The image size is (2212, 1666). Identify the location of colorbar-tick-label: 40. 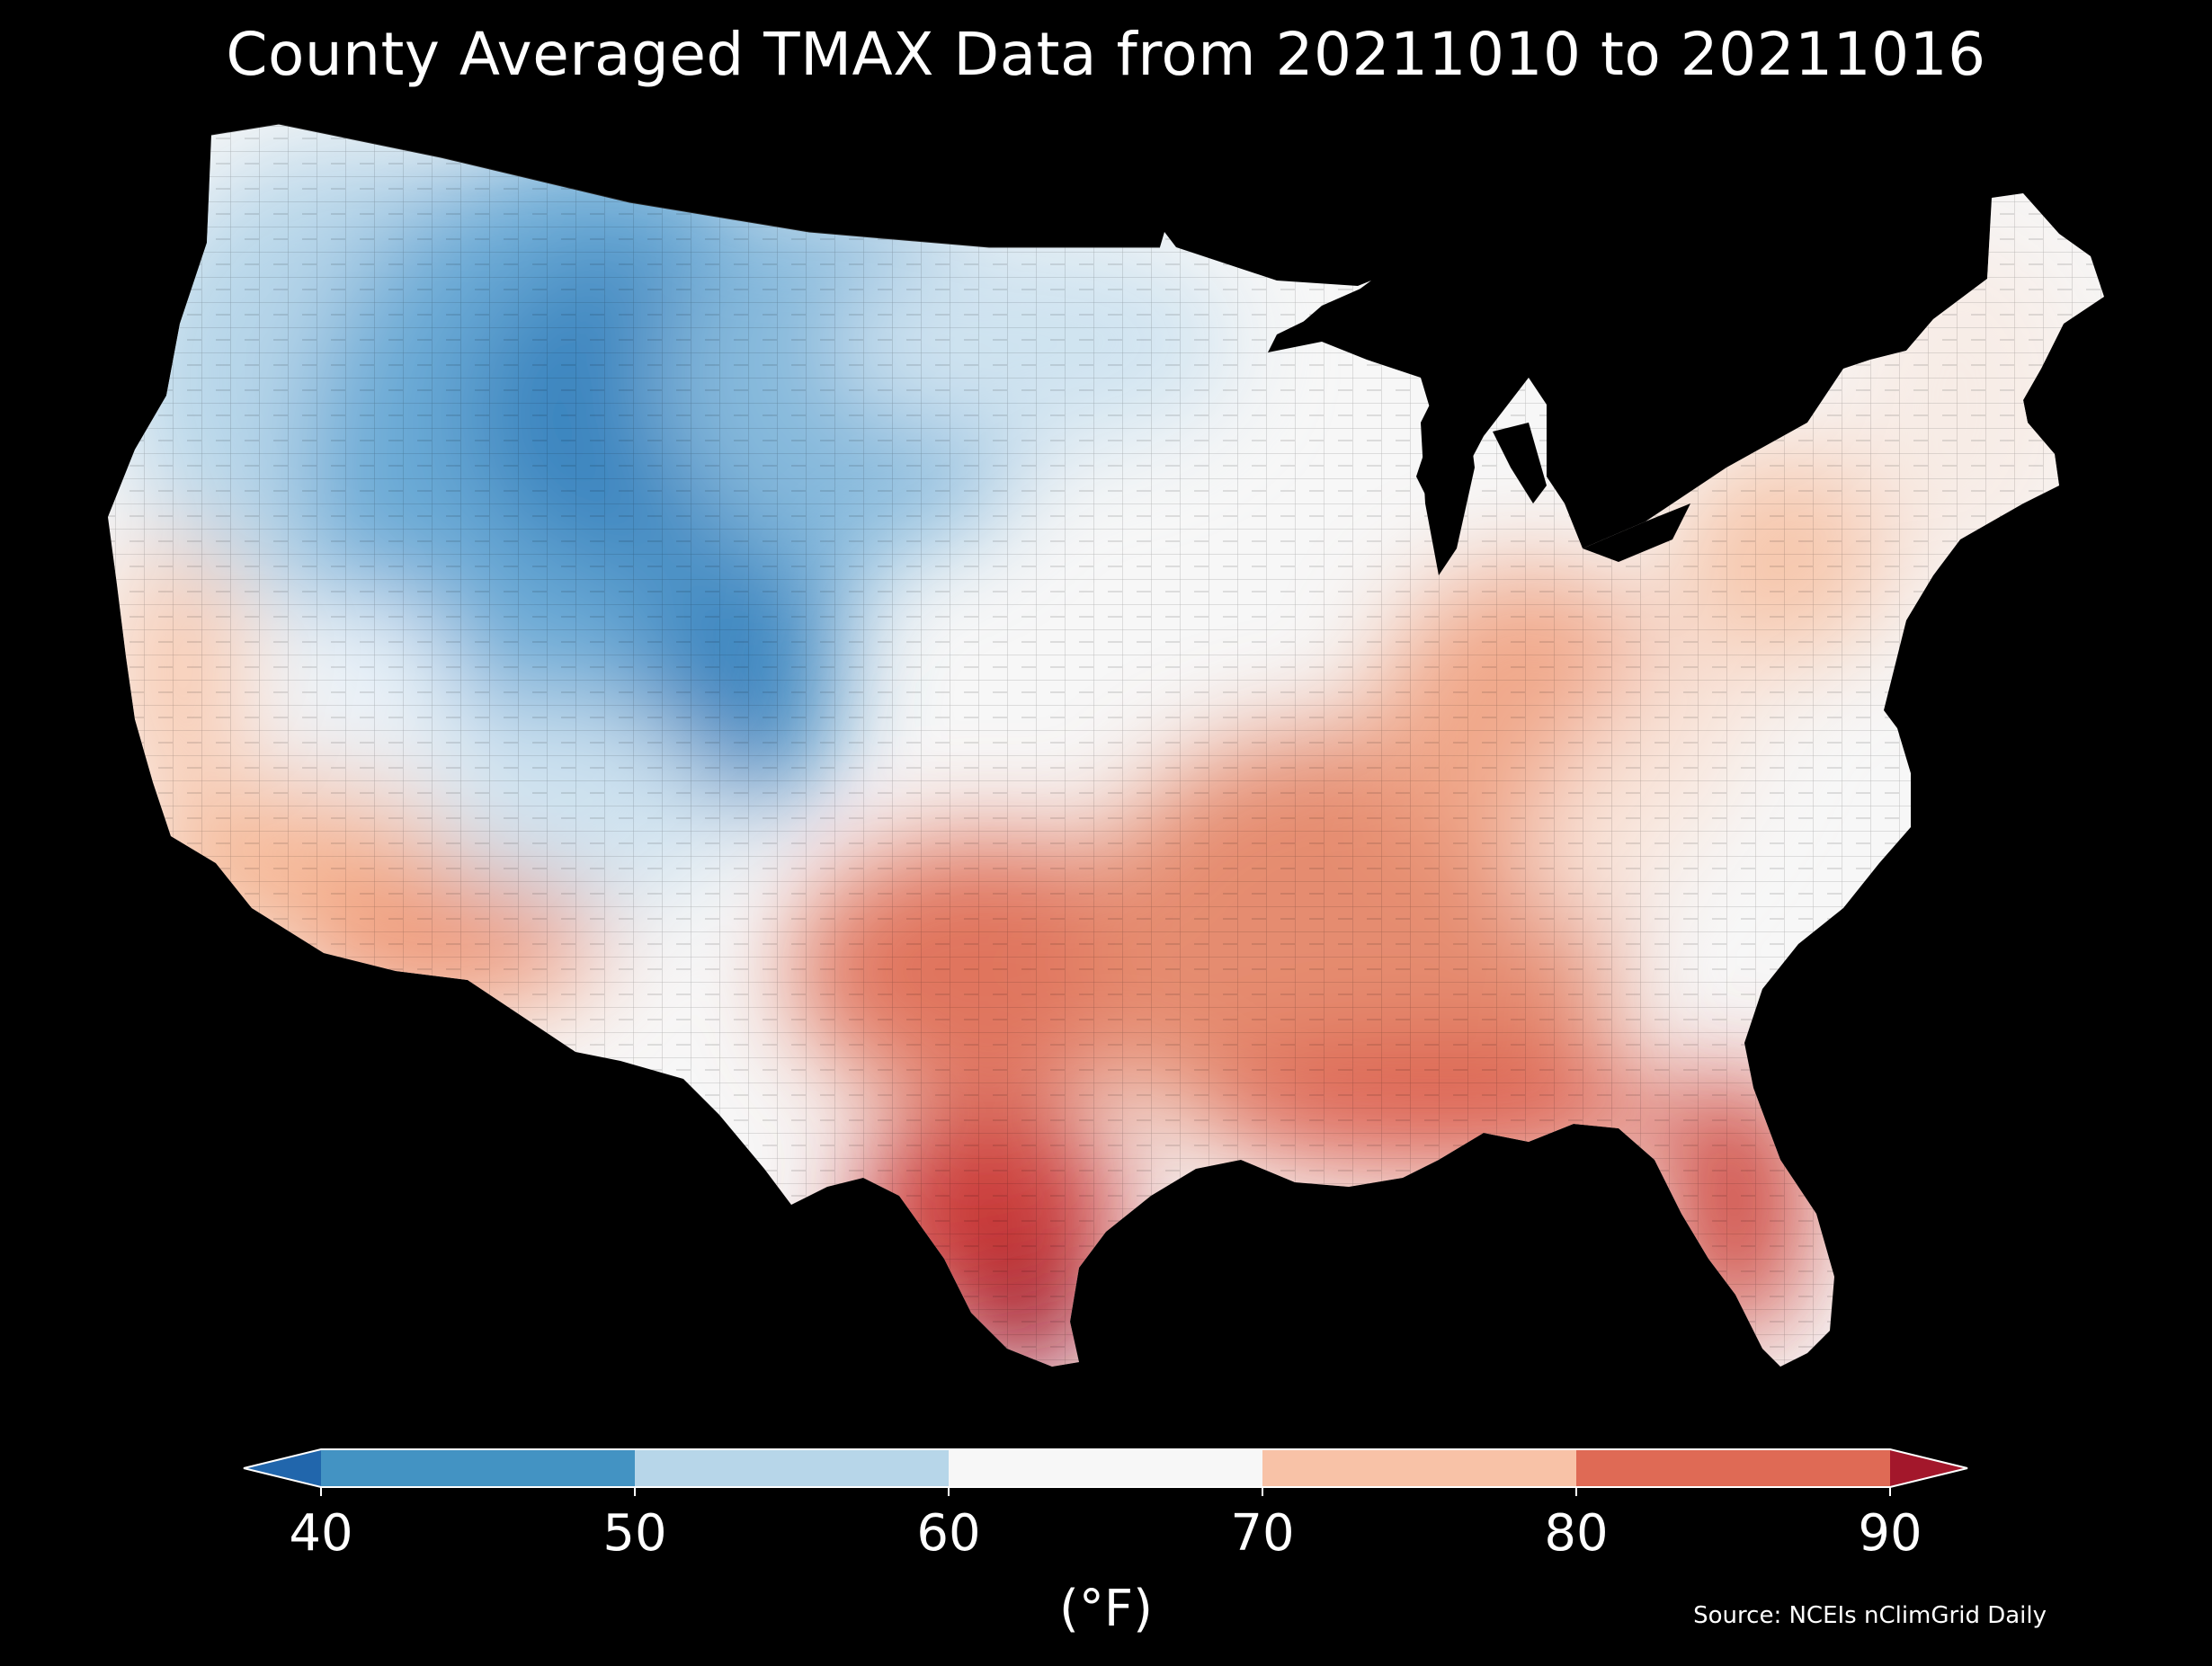
(320, 1533).